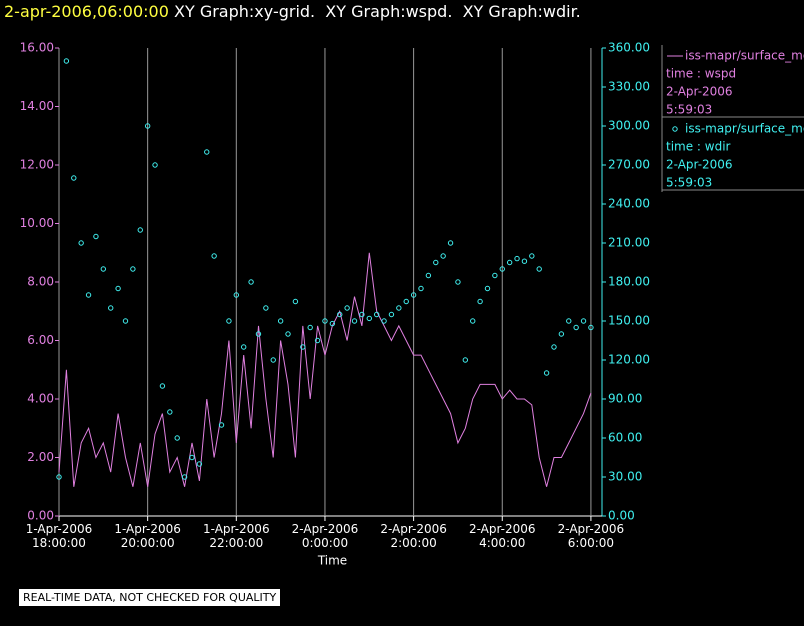 This screenshot has width=804, height=626. What do you see at coordinates (37, 223) in the screenshot?
I see `y-tick-label: 10.00` at bounding box center [37, 223].